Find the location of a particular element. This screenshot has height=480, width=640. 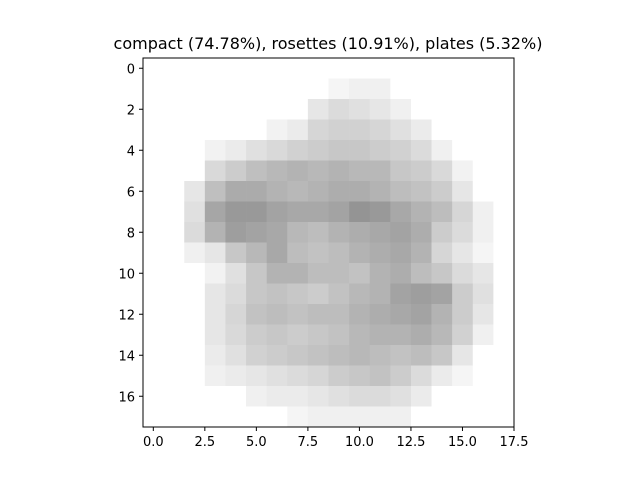

heatmap-cell-r6-c16 is located at coordinates (483, 191).